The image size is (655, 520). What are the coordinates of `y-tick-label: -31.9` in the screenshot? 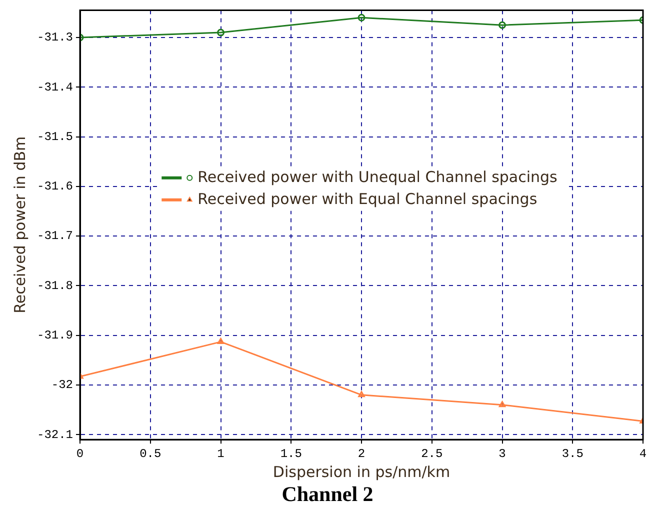 It's located at (55, 335).